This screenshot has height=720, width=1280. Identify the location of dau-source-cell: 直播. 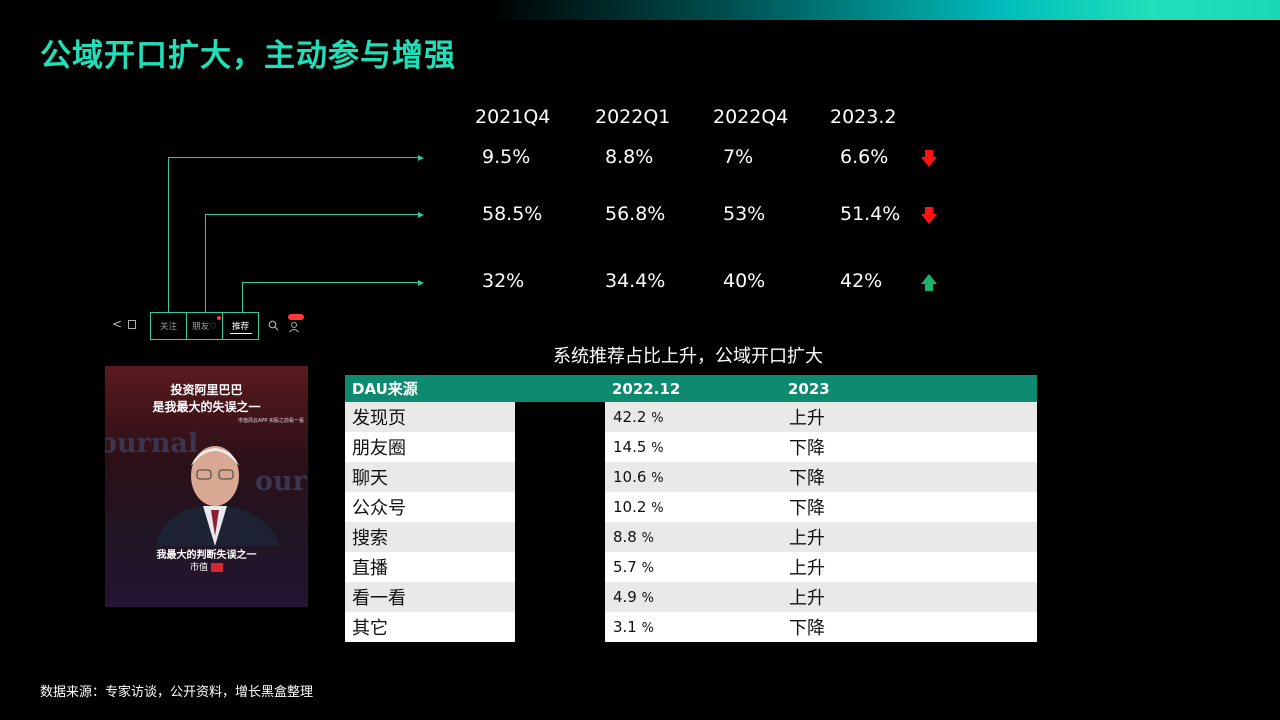
(430, 567).